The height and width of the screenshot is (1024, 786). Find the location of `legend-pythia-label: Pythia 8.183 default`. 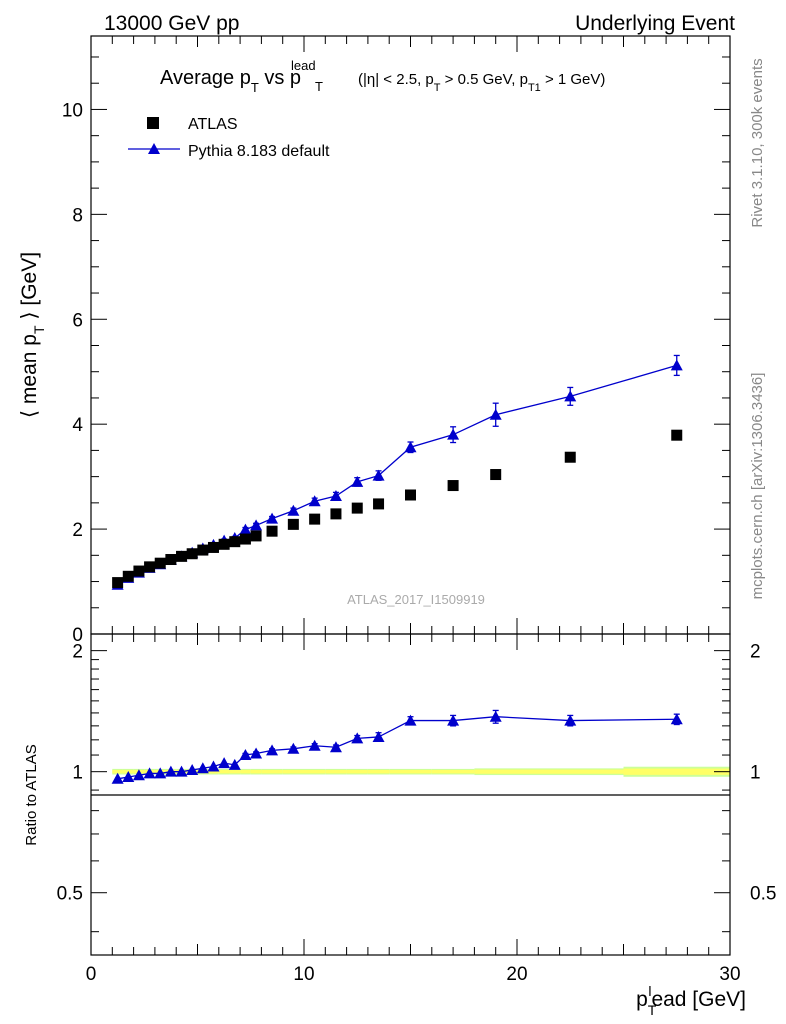

legend-pythia-label: Pythia 8.183 default is located at coordinates (259, 151).